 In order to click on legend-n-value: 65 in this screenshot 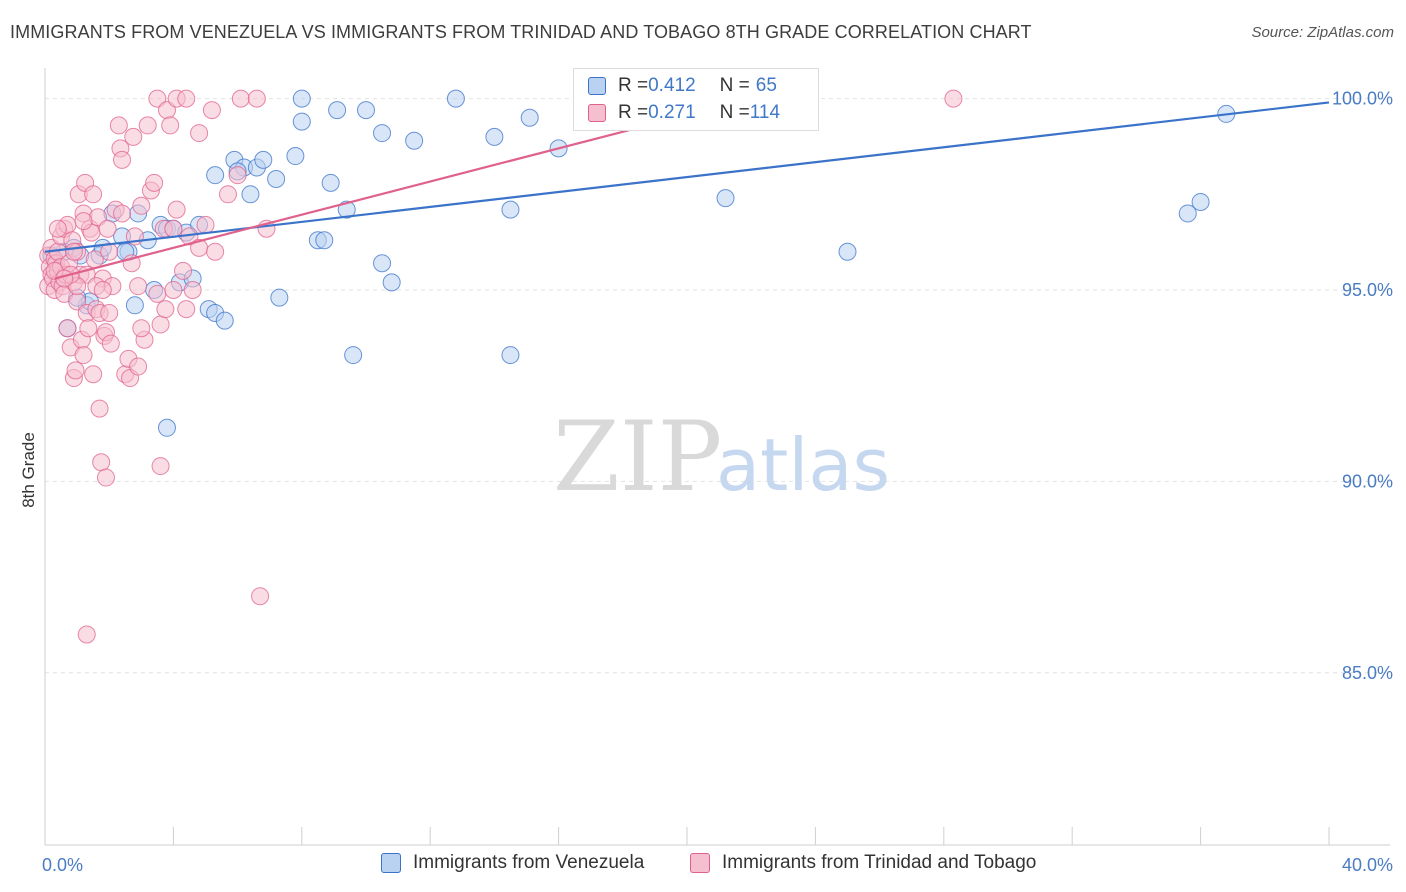, I will do `click(766, 85)`.